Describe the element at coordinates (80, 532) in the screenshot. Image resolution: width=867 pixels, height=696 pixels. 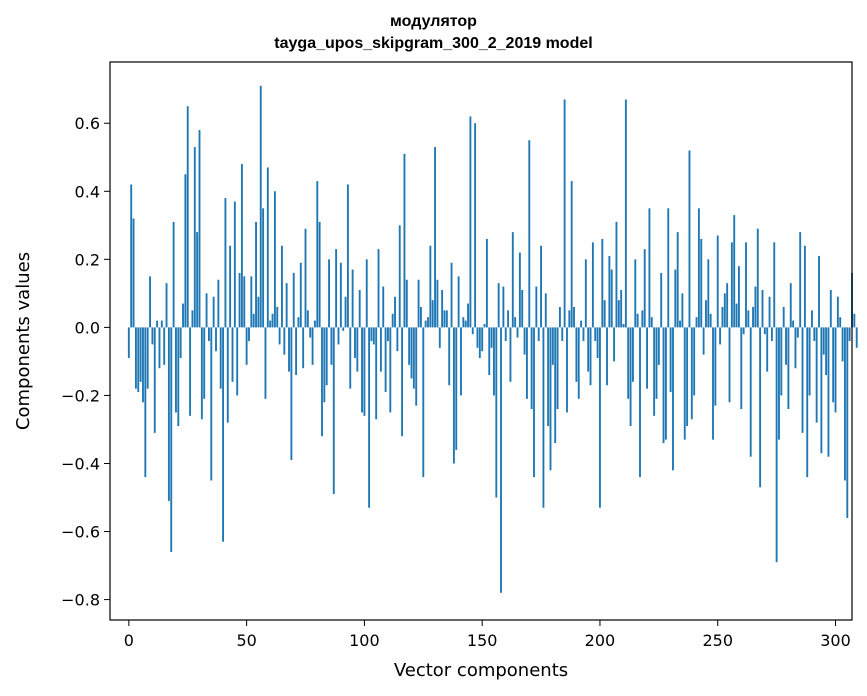
I see `y-tick-label: −0.6` at that location.